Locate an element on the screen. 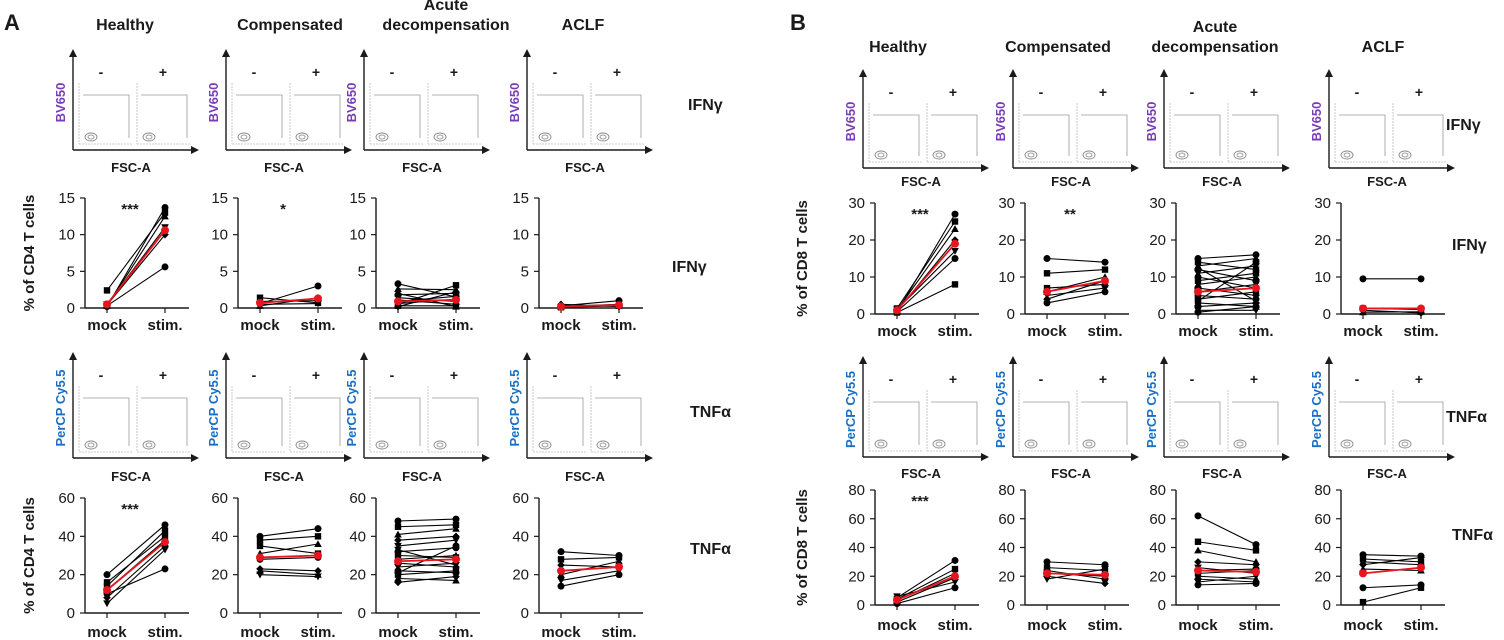 Image resolution: width=1504 pixels, height=640 pixels. plot-a-1-3-xtick-label-stim: stim. is located at coordinates (618, 632).